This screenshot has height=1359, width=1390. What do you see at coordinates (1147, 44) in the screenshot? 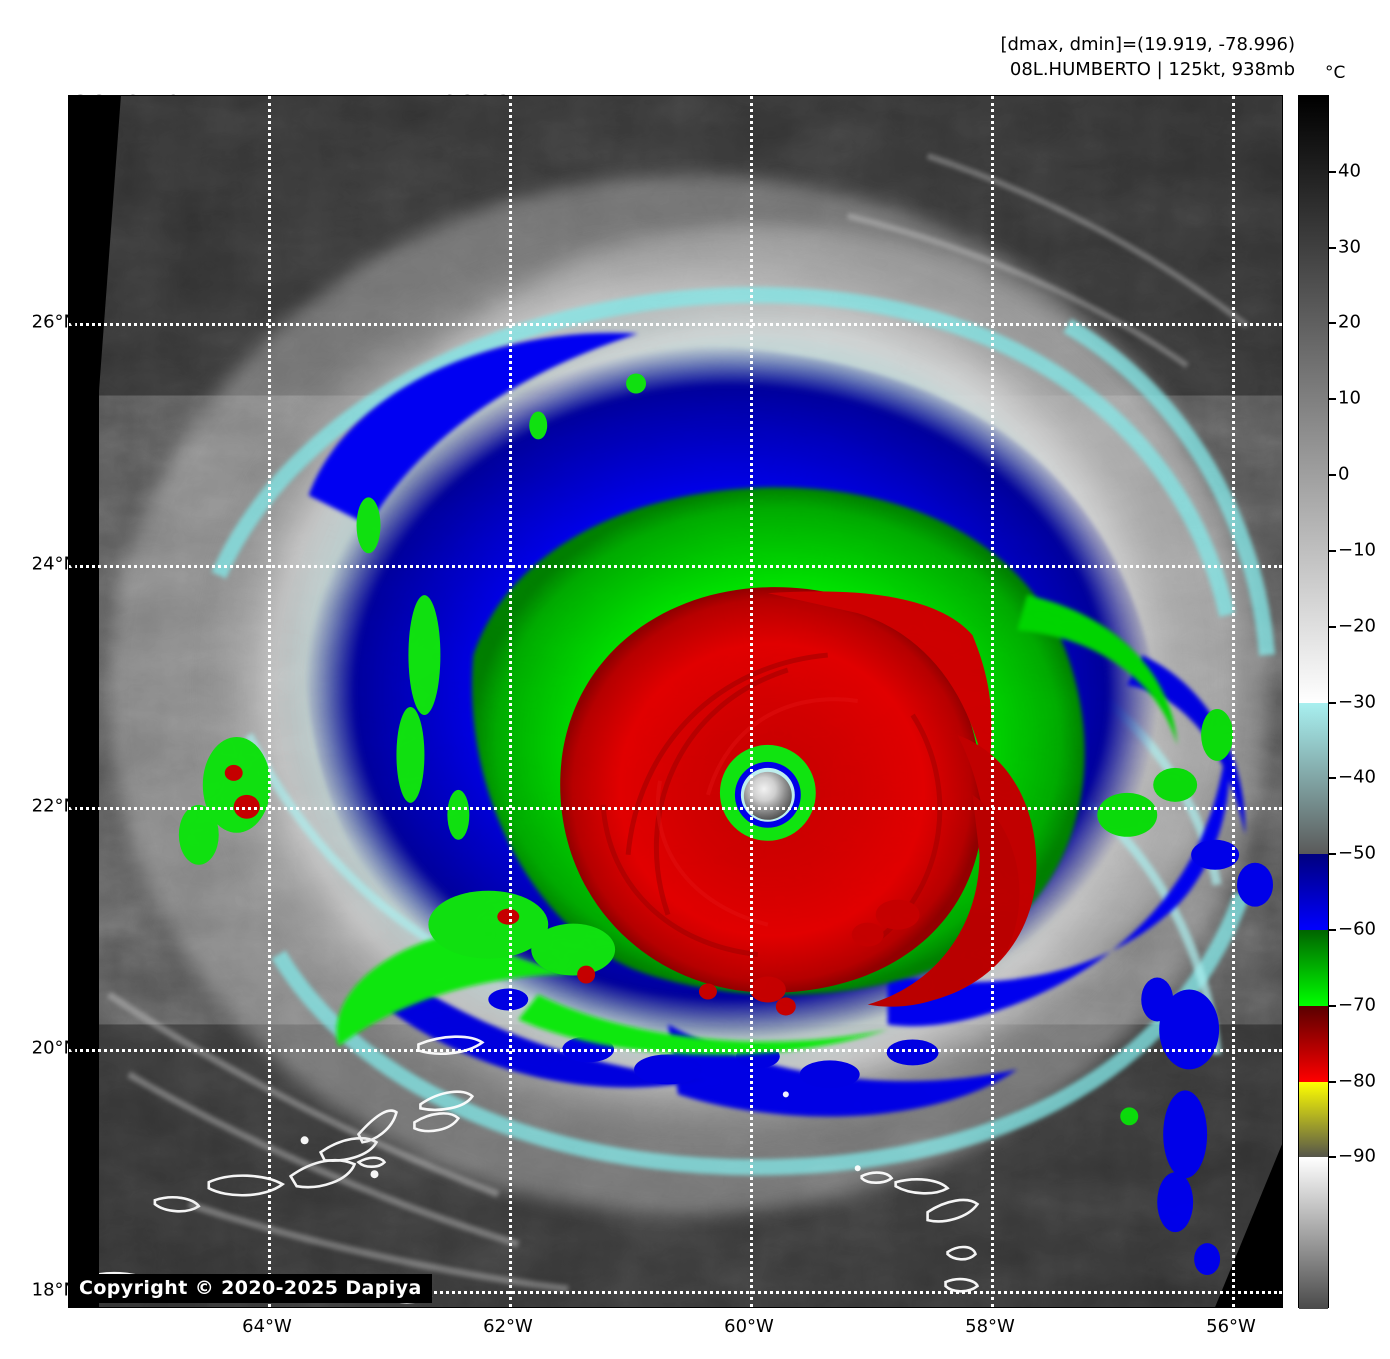
I see `dmax-dmin-label: [dmax, dmin]=(19.919, -78.996)` at bounding box center [1147, 44].